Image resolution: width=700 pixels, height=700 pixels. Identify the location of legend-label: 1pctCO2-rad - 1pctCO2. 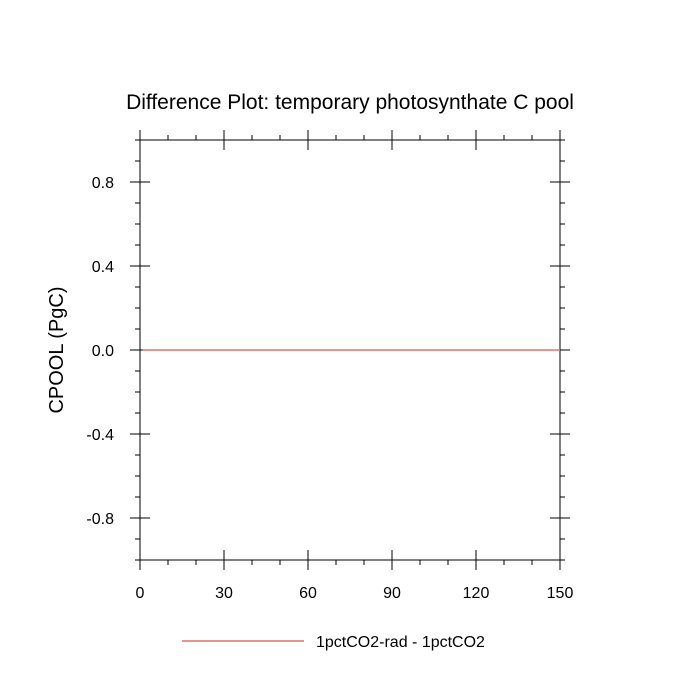
(400, 642).